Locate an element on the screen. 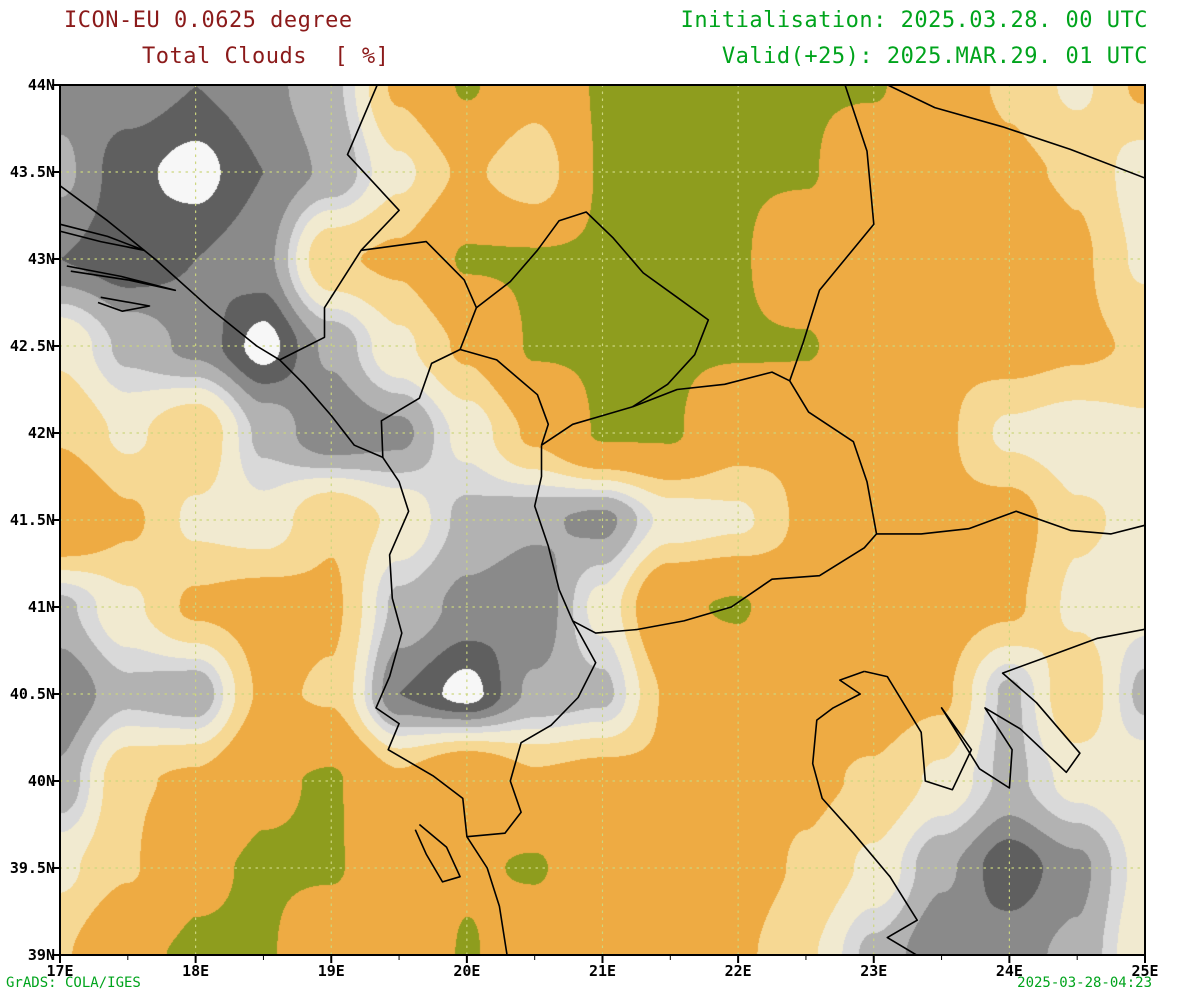 The image size is (1200, 1000). x-axis-label: 21E is located at coordinates (602, 971).